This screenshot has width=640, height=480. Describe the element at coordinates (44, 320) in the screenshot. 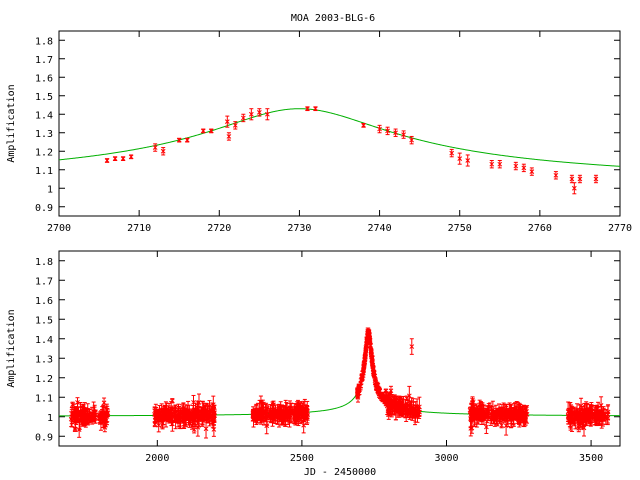

I see `y-tick-label: 1.5` at that location.